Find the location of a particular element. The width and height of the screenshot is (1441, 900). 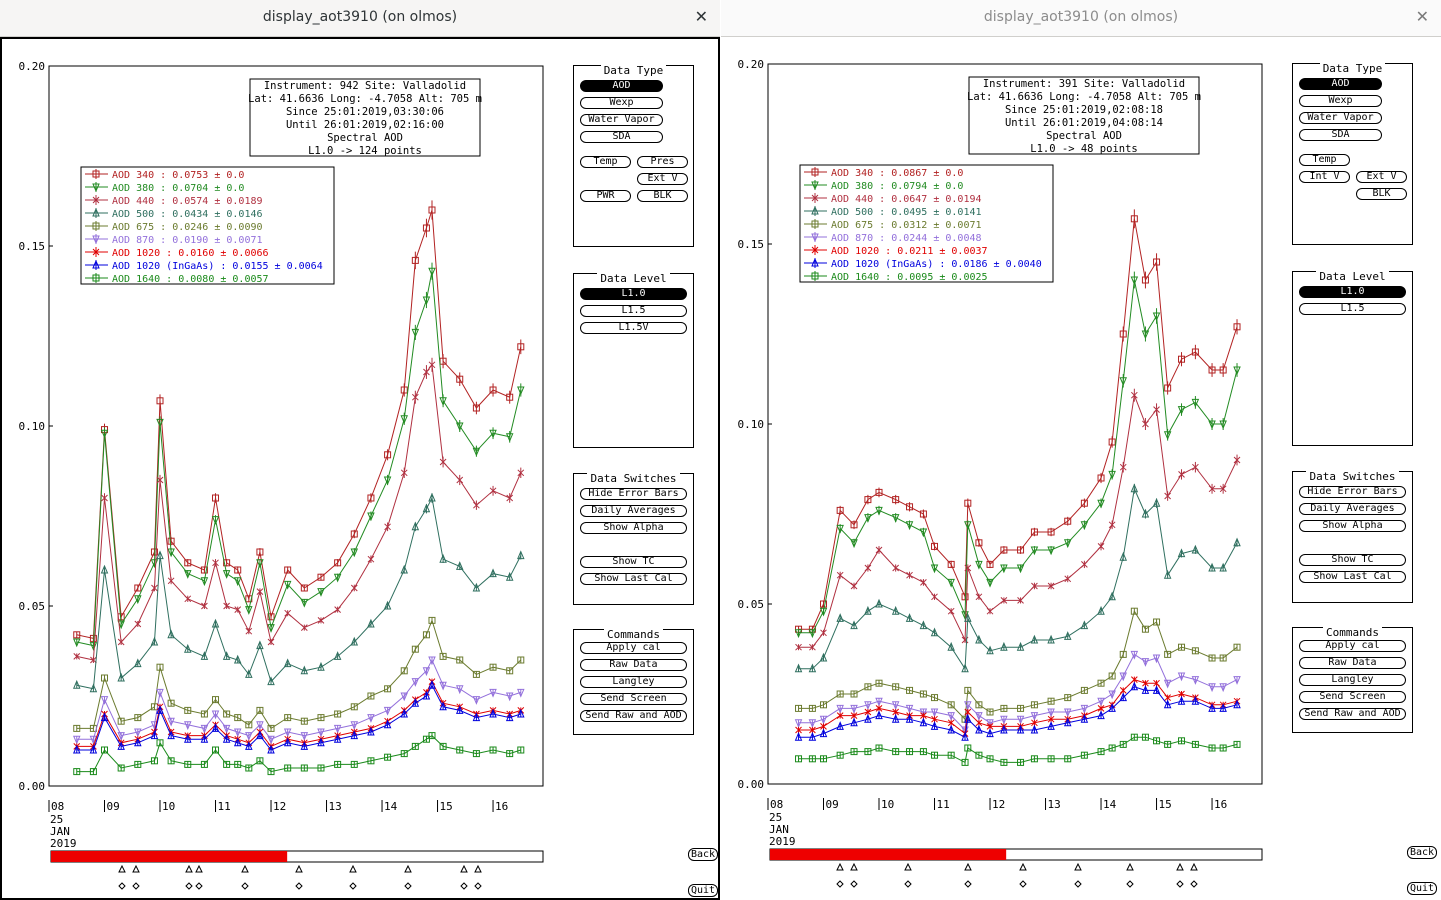

legend-marker is located at coordinates (815, 276).